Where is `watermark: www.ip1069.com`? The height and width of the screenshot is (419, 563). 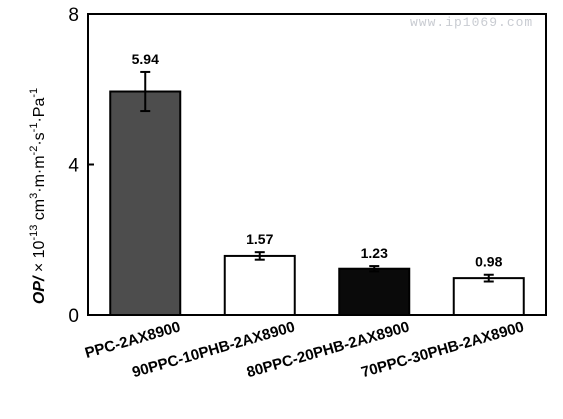
watermark: www.ip1069.com is located at coordinates (471, 22).